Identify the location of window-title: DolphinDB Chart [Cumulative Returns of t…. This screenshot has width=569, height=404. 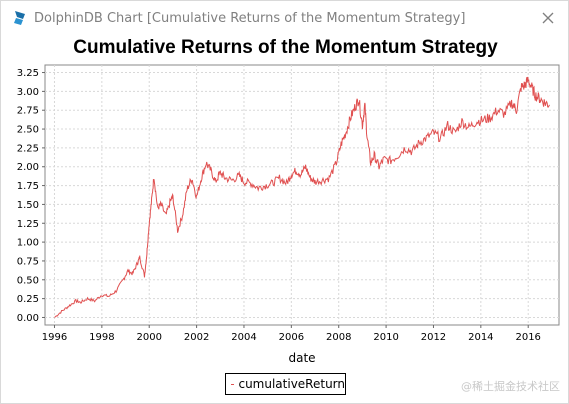
(250, 18).